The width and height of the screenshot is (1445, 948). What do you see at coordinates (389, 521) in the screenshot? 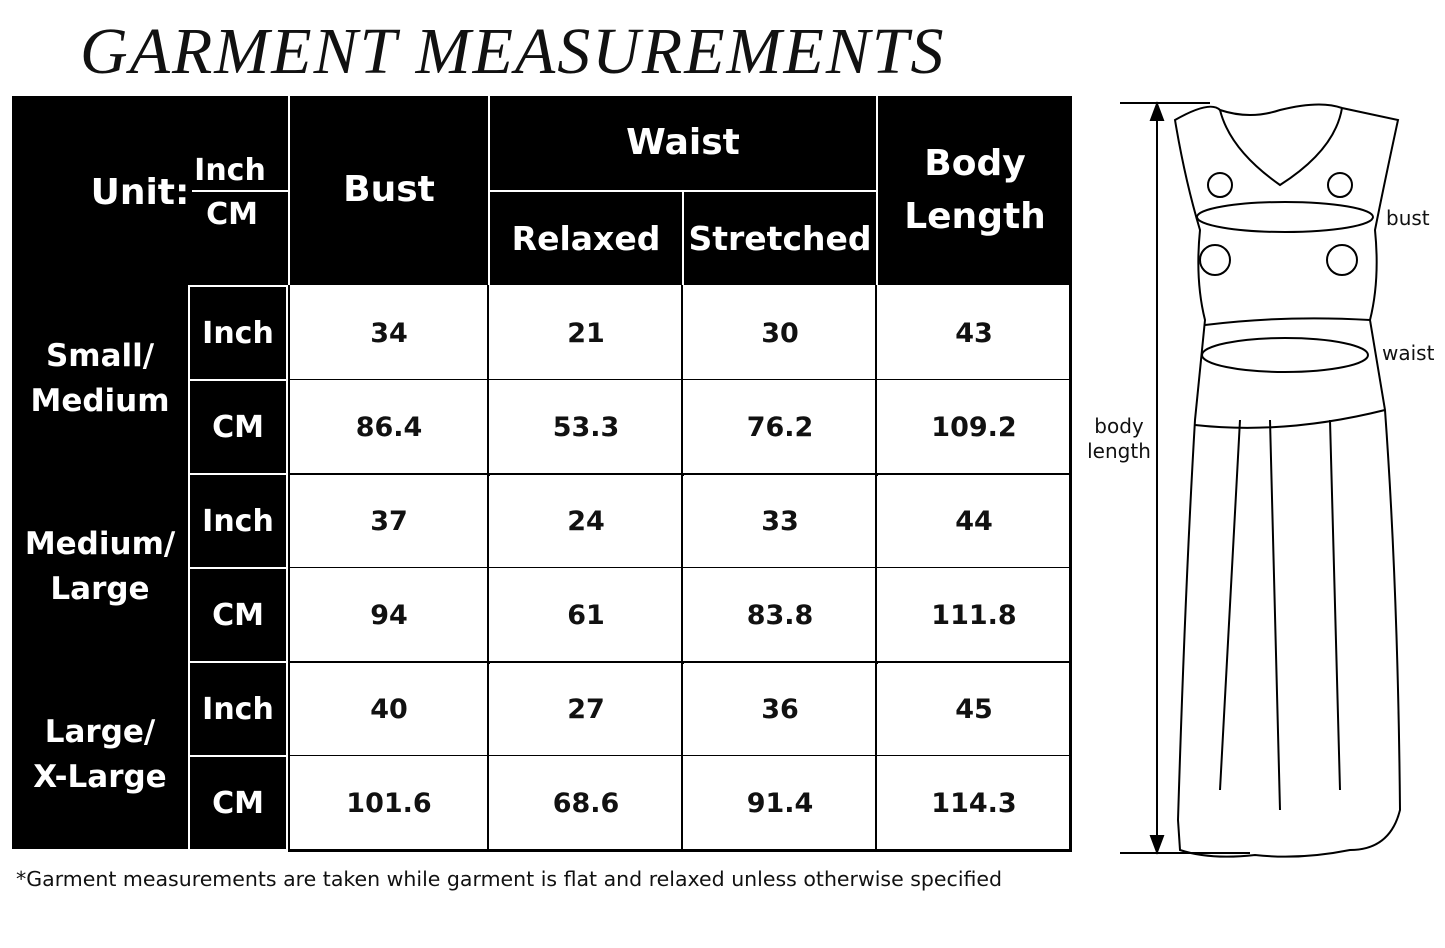
I see `table-cell-bust: 37` at bounding box center [389, 521].